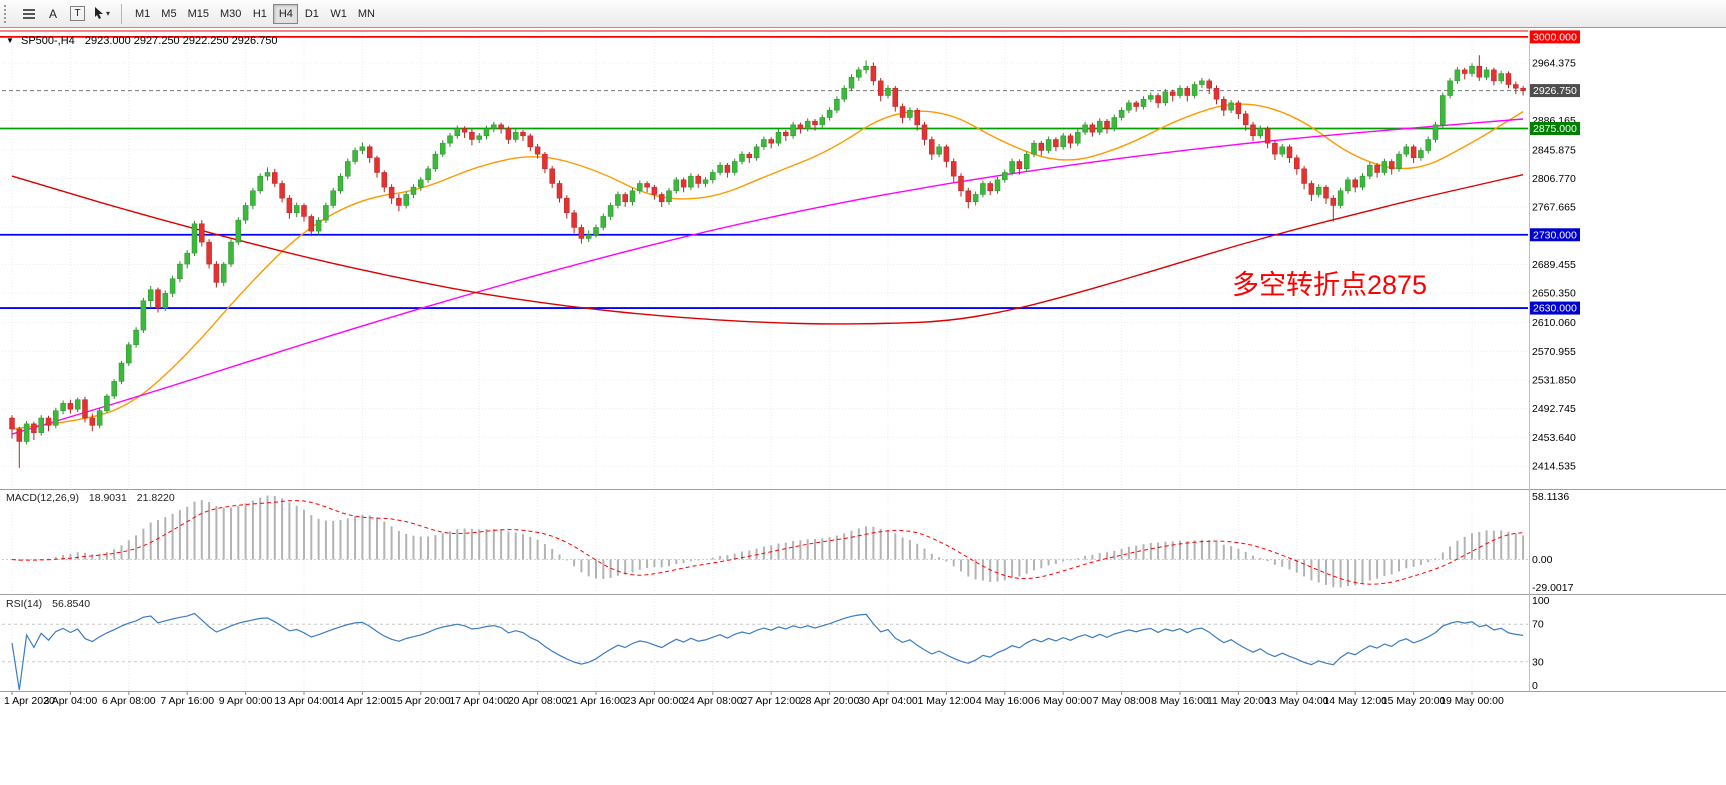 Image resolution: width=1726 pixels, height=785 pixels. I want to click on price-axis-label: 2531.850, so click(1554, 381).